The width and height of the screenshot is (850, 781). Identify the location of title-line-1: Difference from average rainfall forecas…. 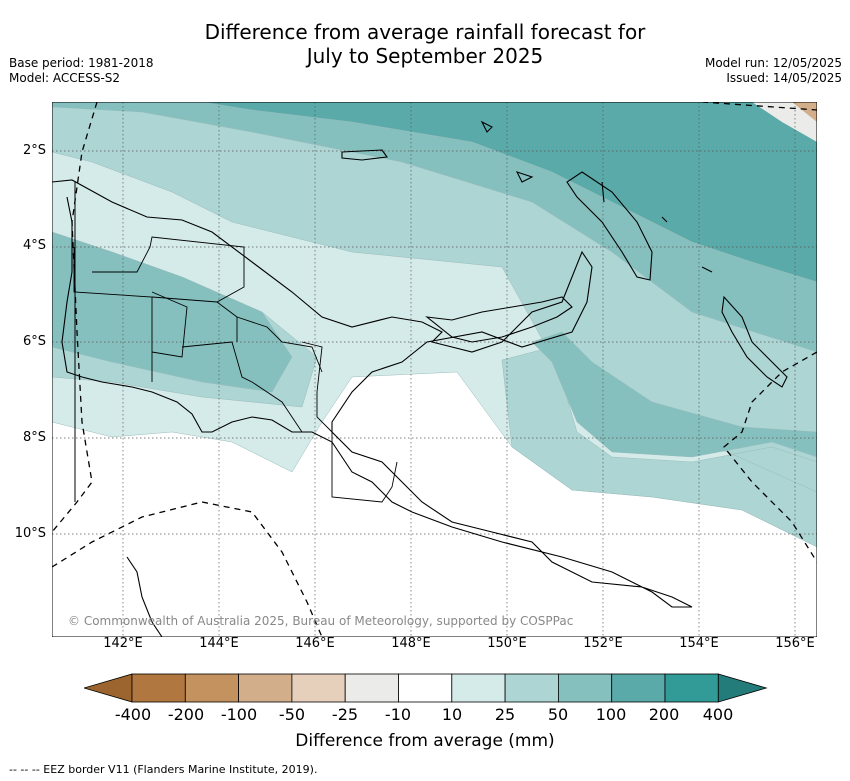
(425, 32).